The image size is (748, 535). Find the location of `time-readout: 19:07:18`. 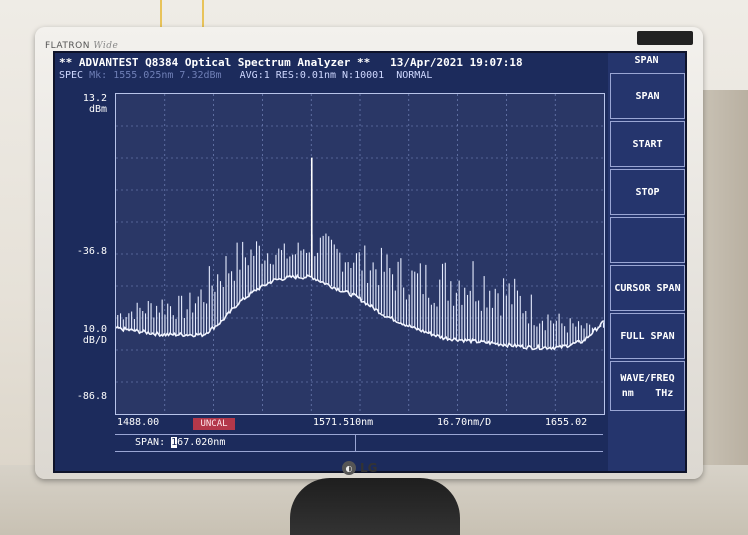

time-readout: 19:07:18 is located at coordinates (496, 62).